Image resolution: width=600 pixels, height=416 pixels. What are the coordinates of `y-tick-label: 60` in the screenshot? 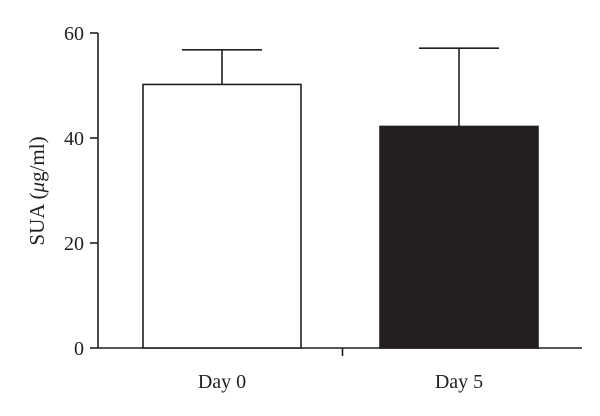 It's located at (74, 34).